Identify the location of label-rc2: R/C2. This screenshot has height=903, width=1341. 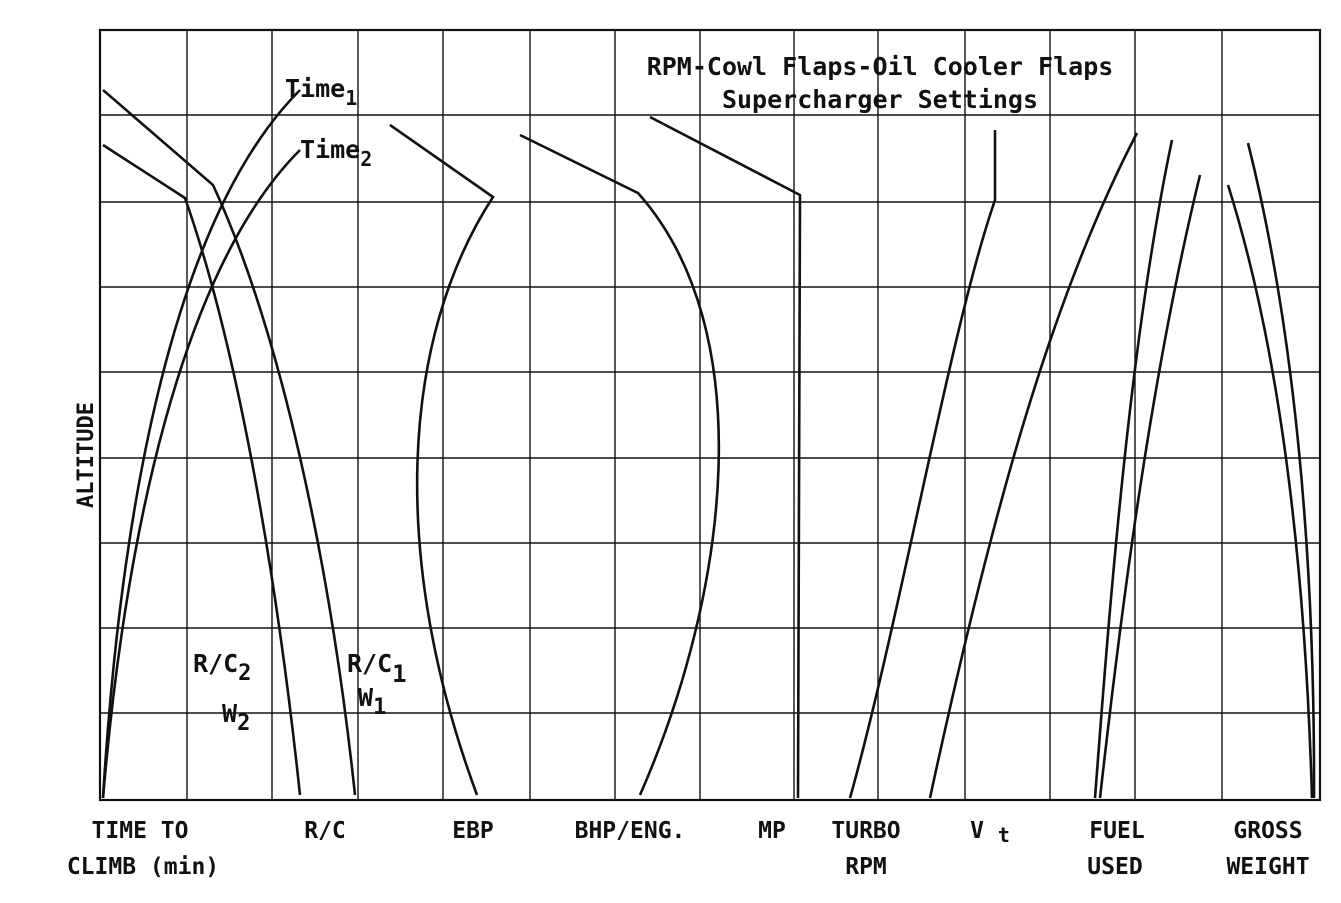
(222, 667).